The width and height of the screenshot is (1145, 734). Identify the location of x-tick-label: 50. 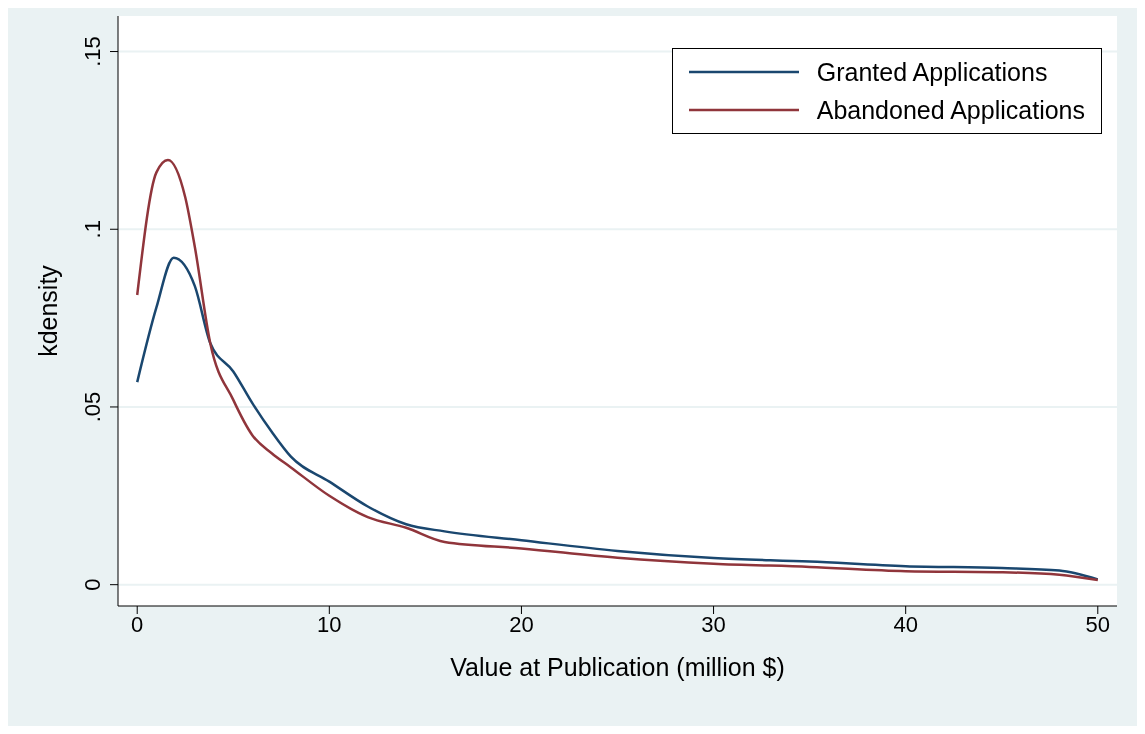
(1098, 624).